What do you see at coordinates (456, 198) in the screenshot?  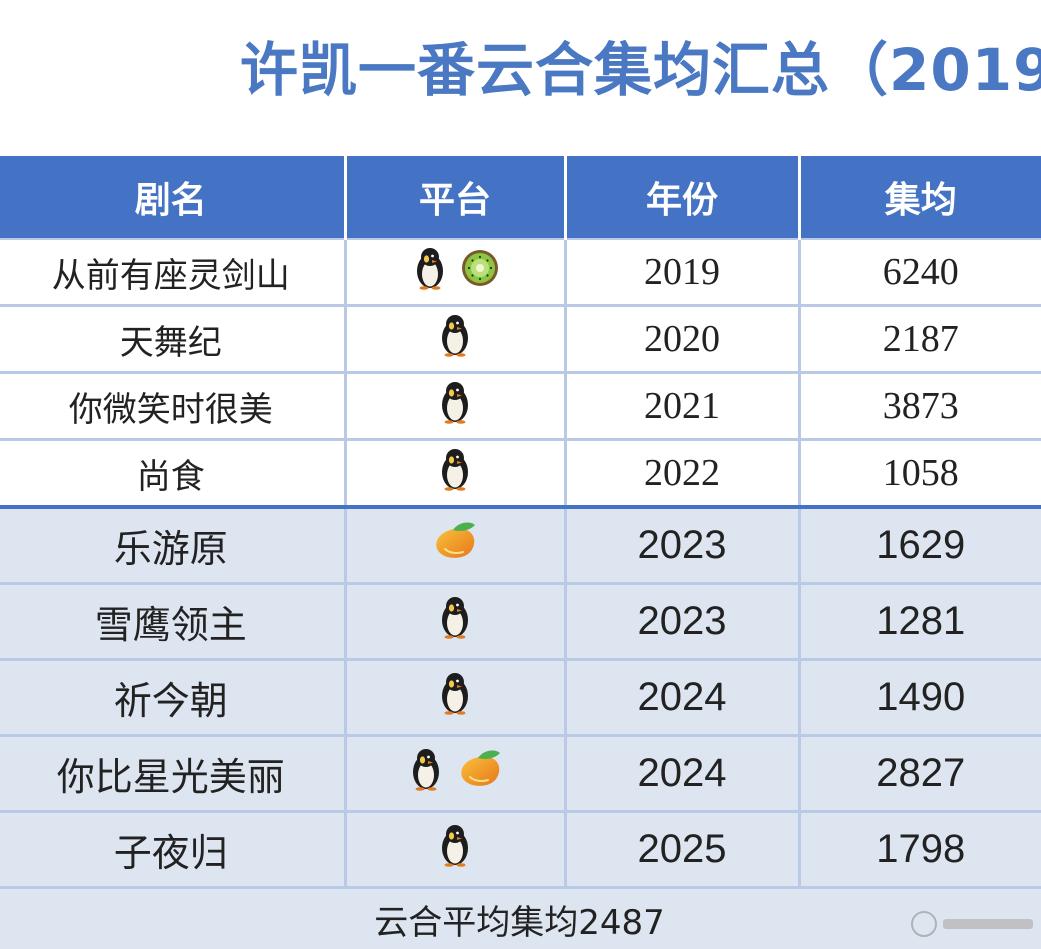 I see `header-platform: 平台` at bounding box center [456, 198].